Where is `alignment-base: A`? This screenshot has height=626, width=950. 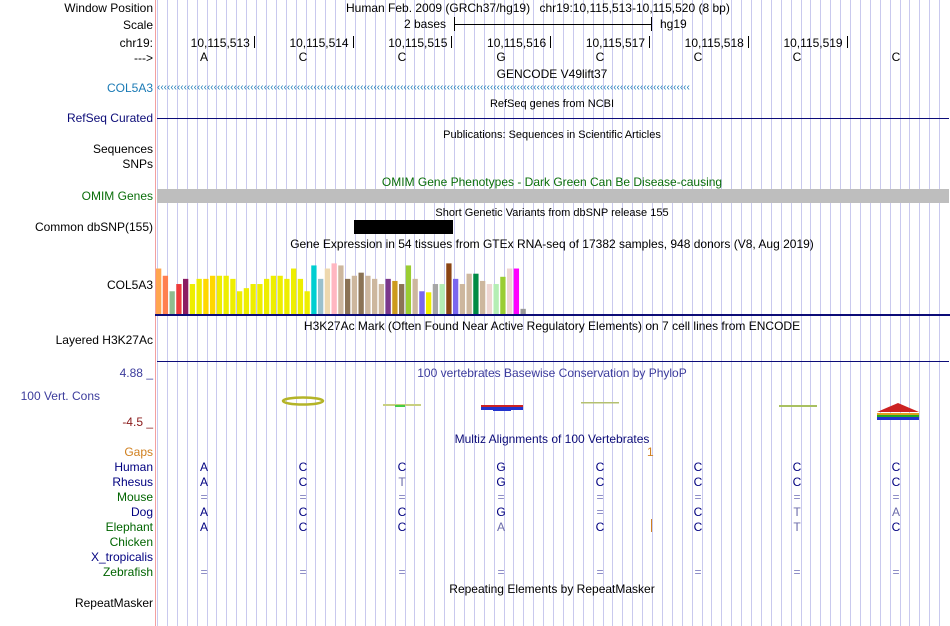
alignment-base: A is located at coordinates (895, 512).